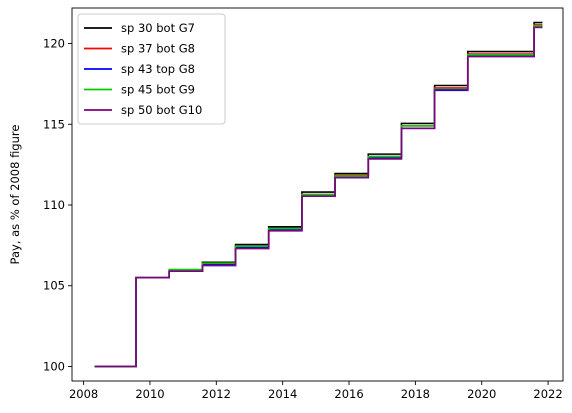 The image size is (572, 413). Describe the element at coordinates (83, 394) in the screenshot. I see `x-tick-label: 2008` at that location.